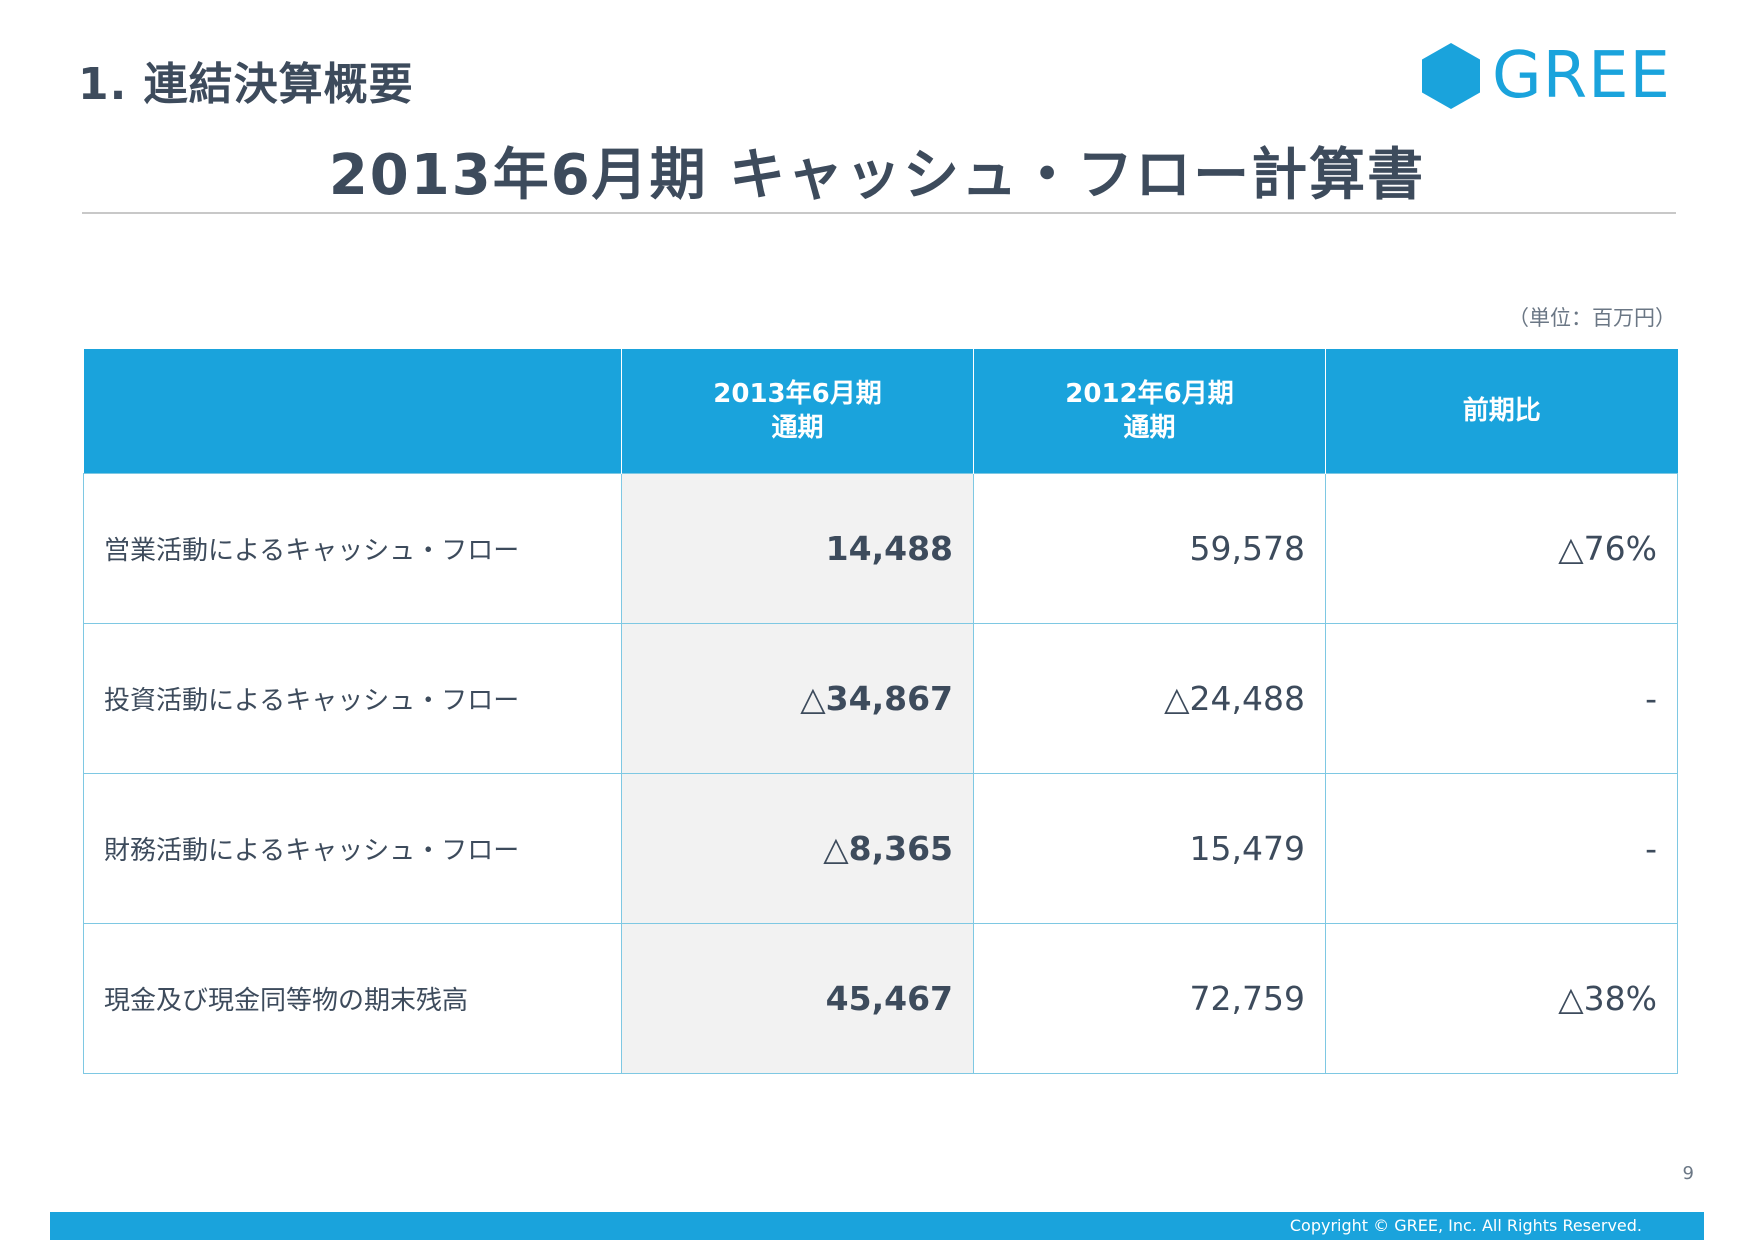  I want to click on header-yoy-label: 前期比, so click(1501, 411).